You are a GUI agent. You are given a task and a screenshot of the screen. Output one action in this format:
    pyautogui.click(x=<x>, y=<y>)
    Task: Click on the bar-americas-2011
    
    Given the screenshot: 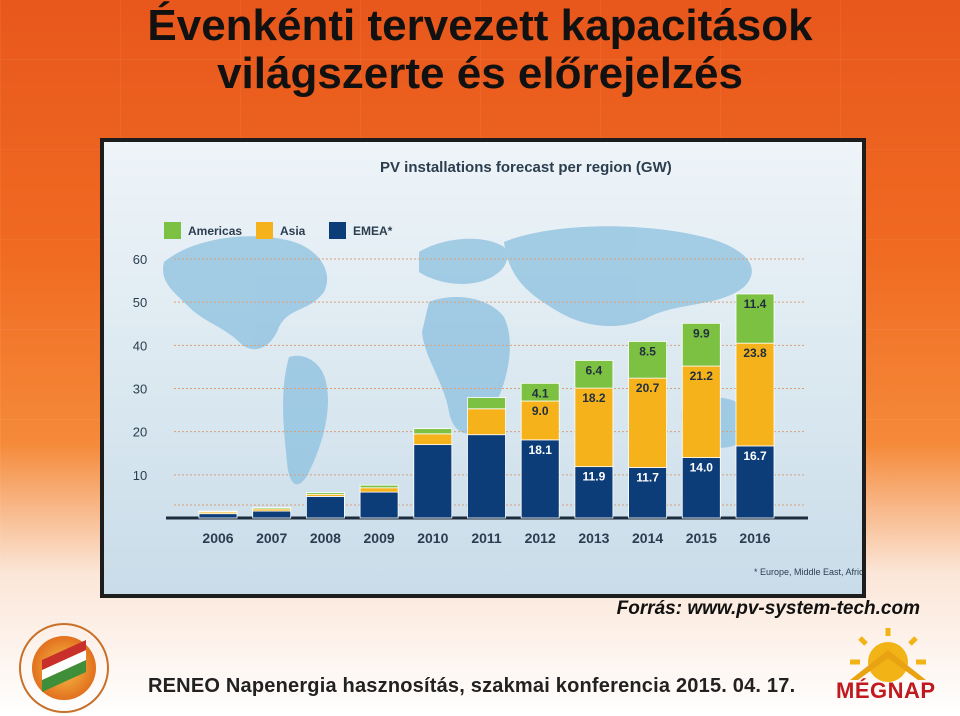 What is the action you would take?
    pyautogui.click(x=486, y=403)
    